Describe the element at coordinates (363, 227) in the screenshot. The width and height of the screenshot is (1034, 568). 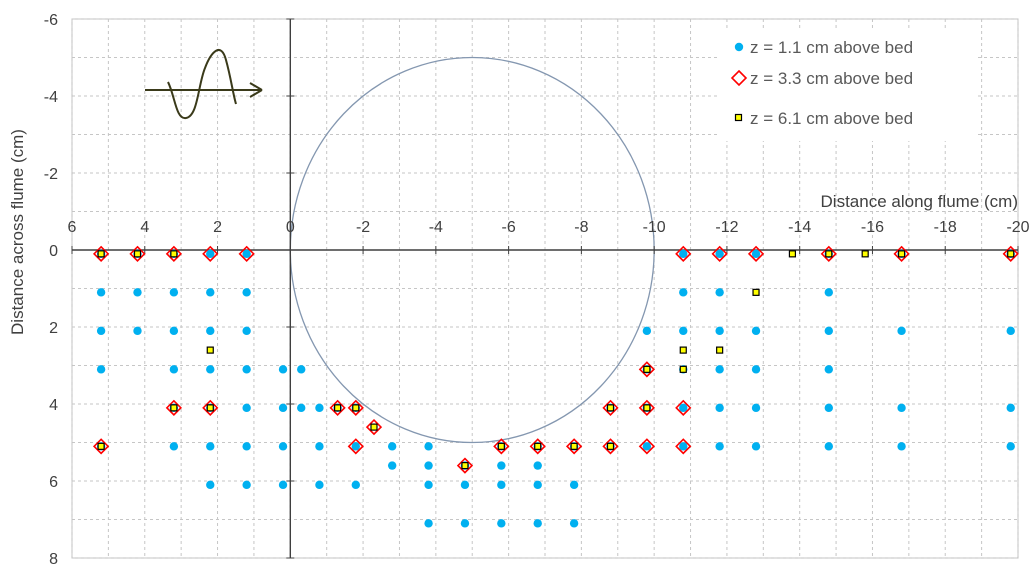
I see `x-tick-label: -2` at that location.